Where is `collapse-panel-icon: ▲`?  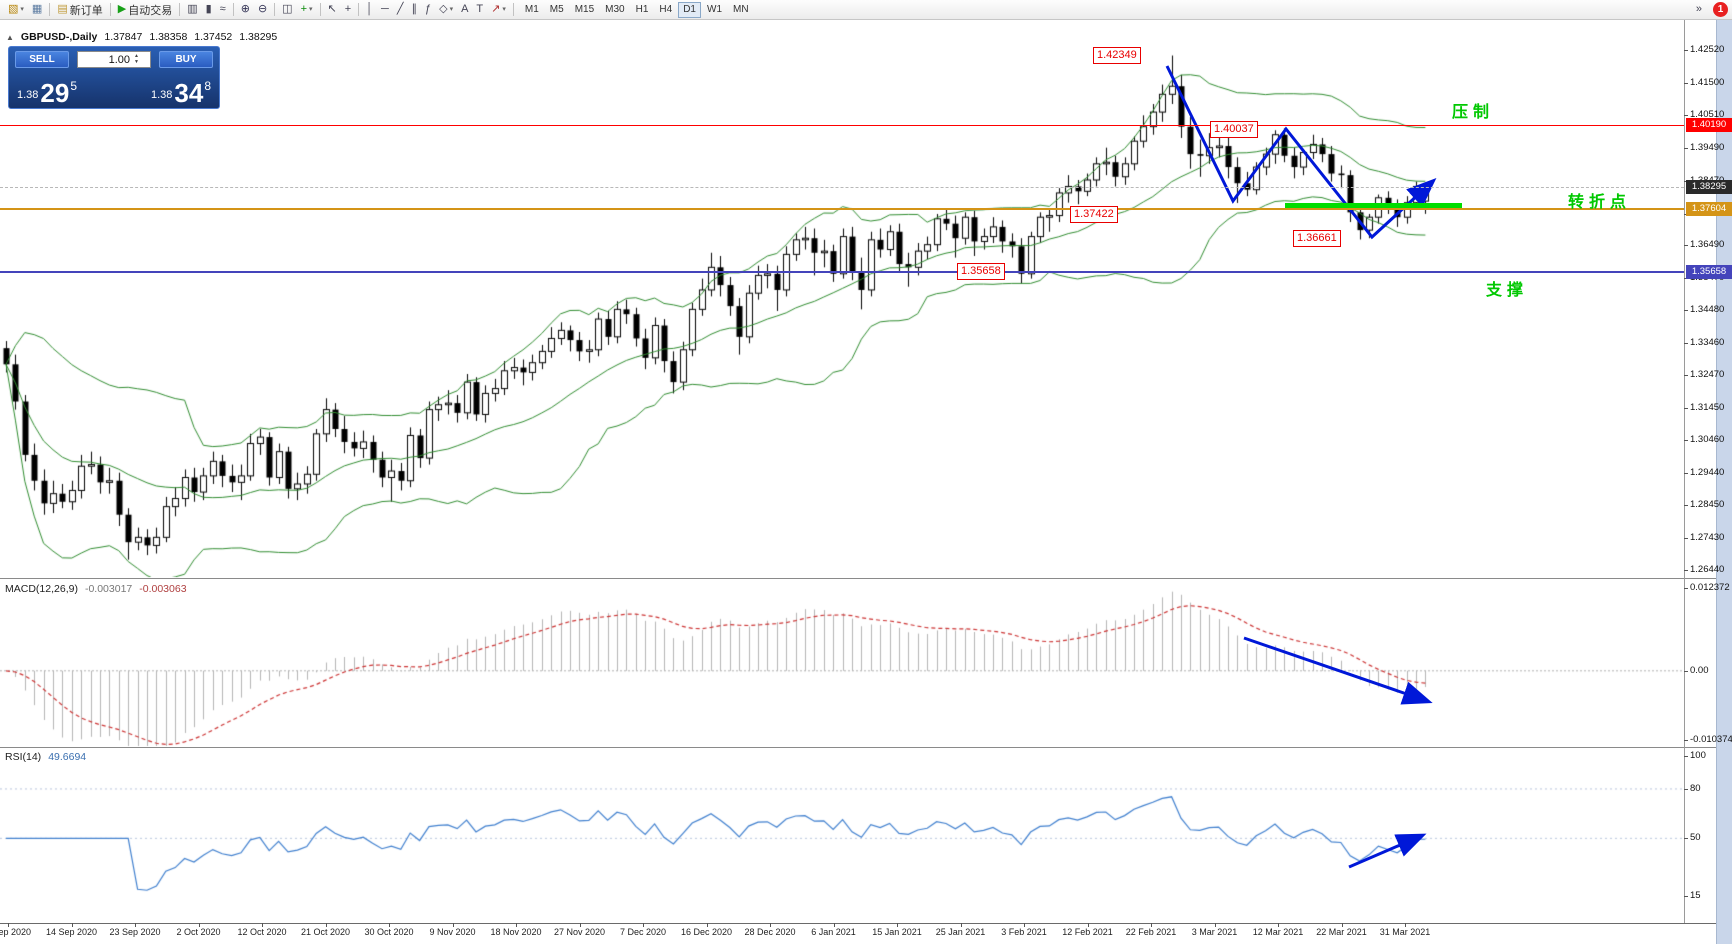 collapse-panel-icon: ▲ is located at coordinates (10, 37).